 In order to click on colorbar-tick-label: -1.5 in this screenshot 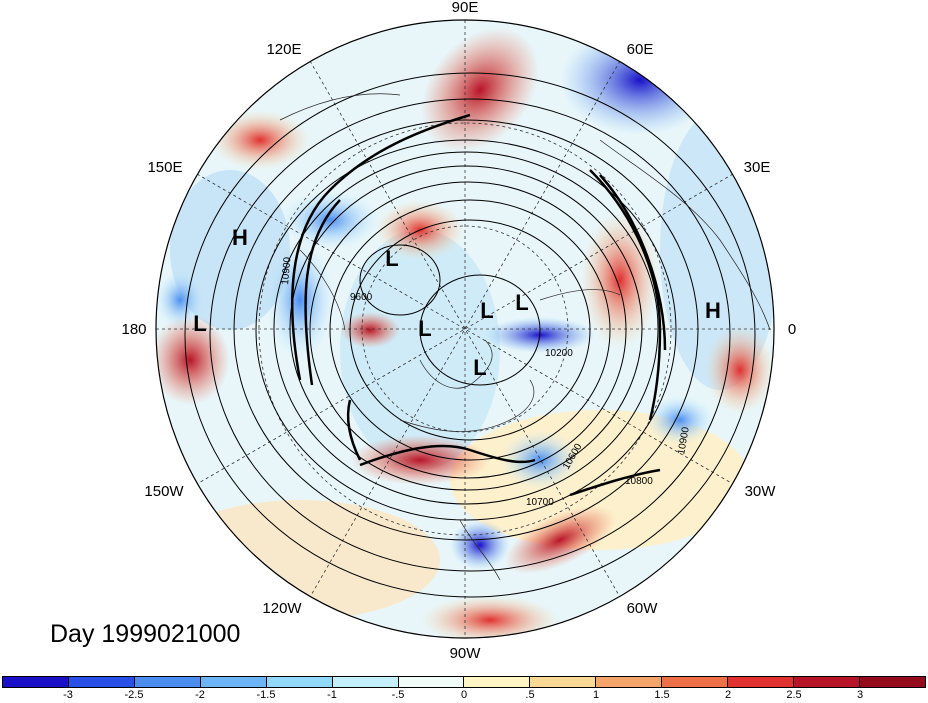, I will do `click(266, 695)`.